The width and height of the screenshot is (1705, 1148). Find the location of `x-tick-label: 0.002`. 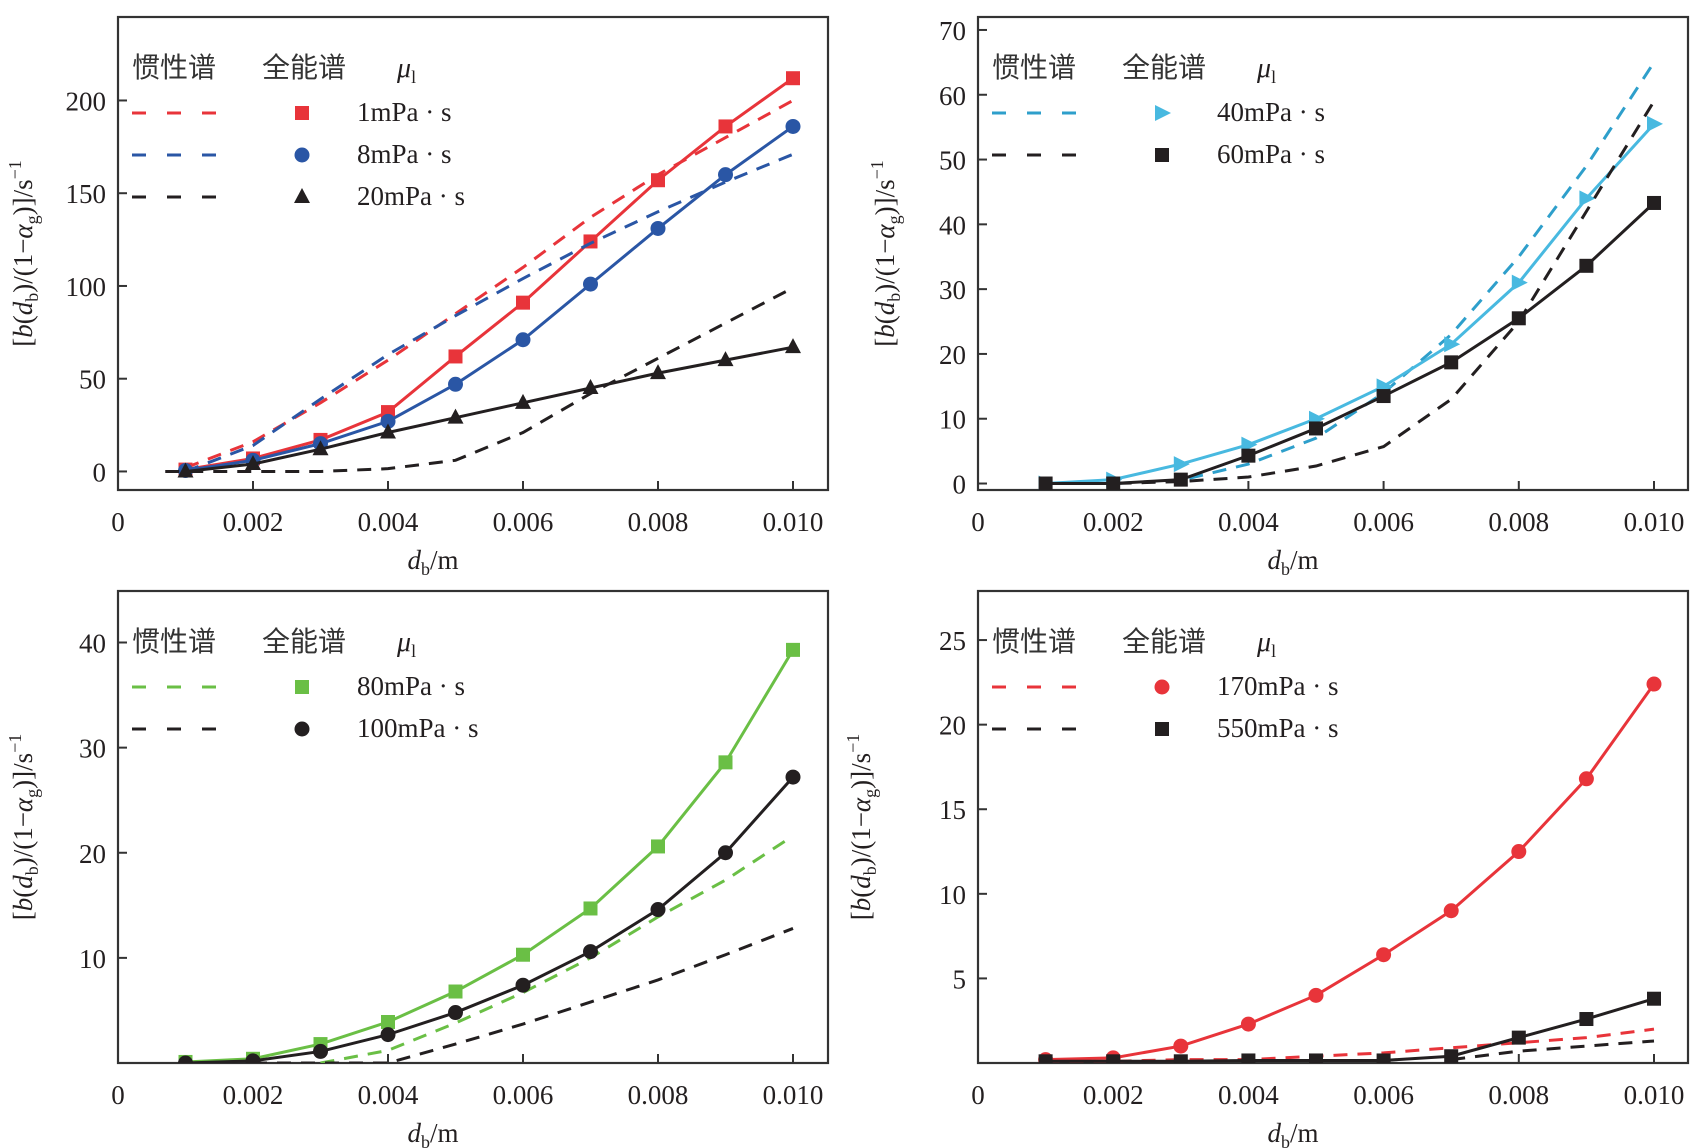

x-tick-label: 0.002 is located at coordinates (253, 1095).